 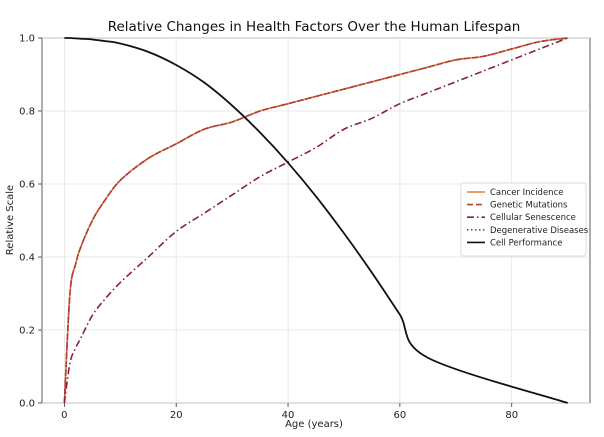 I want to click on y-tick-label: 0.0, so click(x=27, y=404).